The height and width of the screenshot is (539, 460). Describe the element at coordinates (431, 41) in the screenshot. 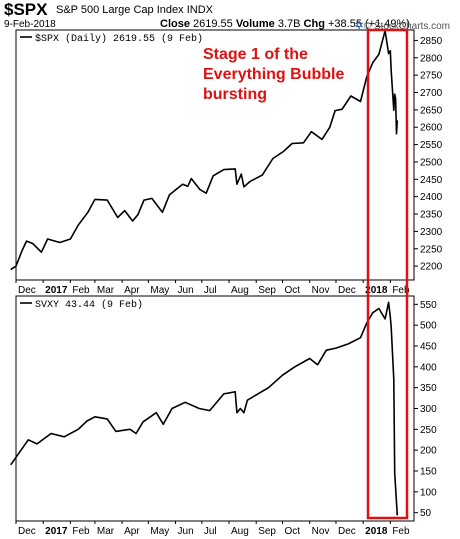

I see `spx-y-tick-label: 2850` at that location.